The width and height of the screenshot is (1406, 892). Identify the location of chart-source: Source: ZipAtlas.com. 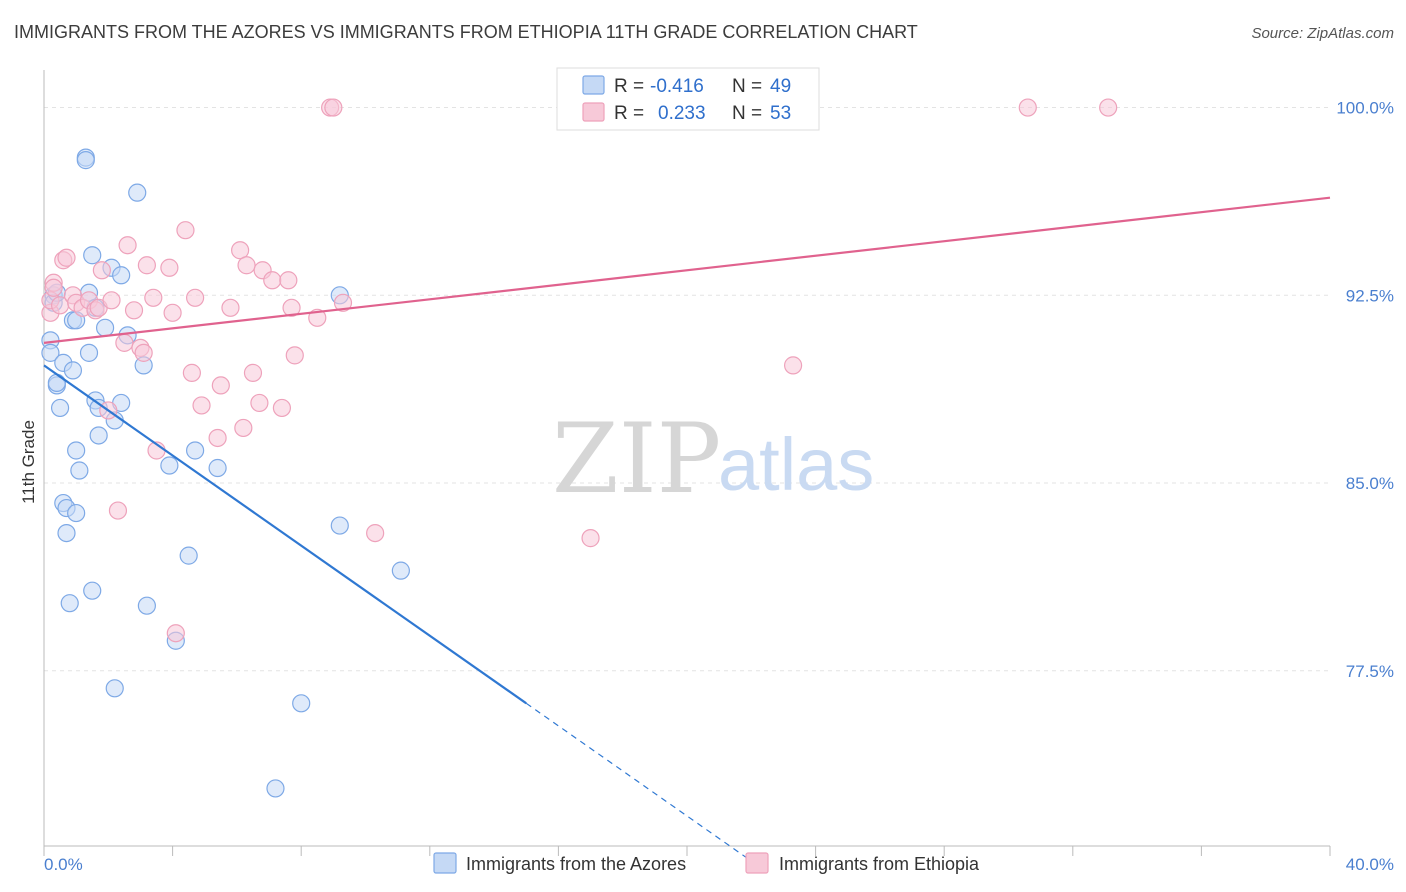
(1322, 33).